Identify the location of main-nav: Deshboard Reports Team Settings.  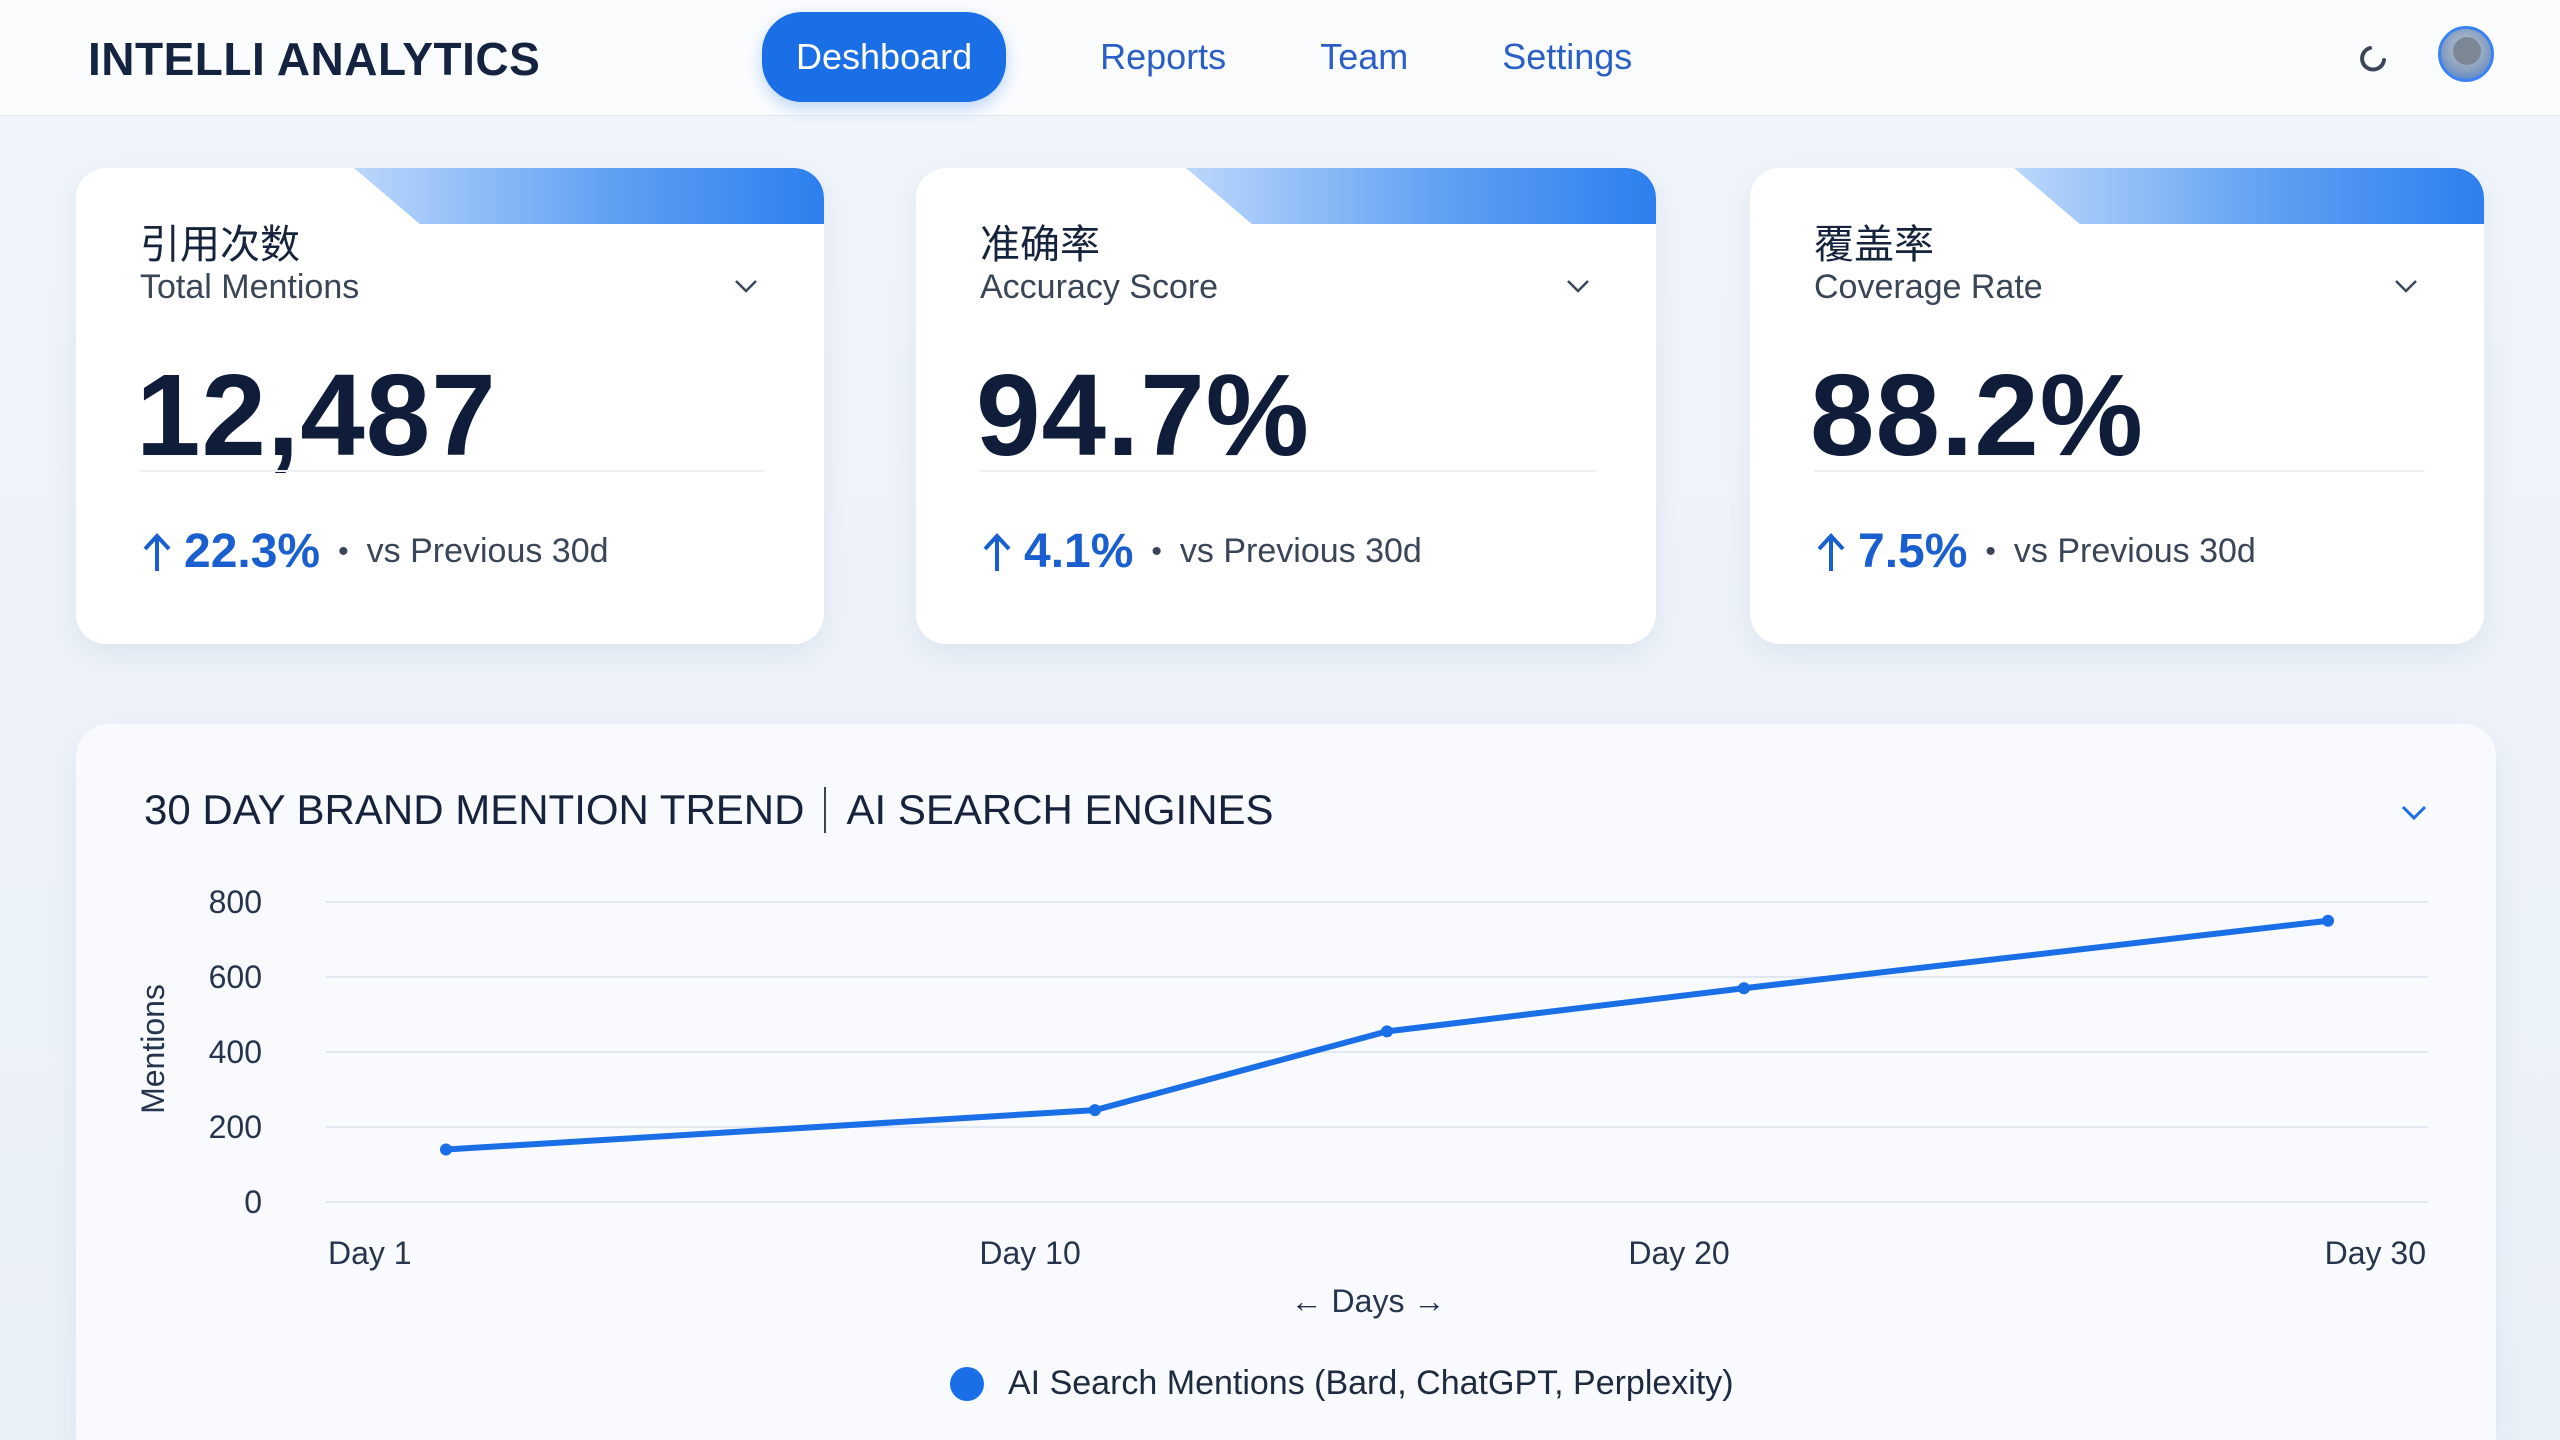
(1227, 57).